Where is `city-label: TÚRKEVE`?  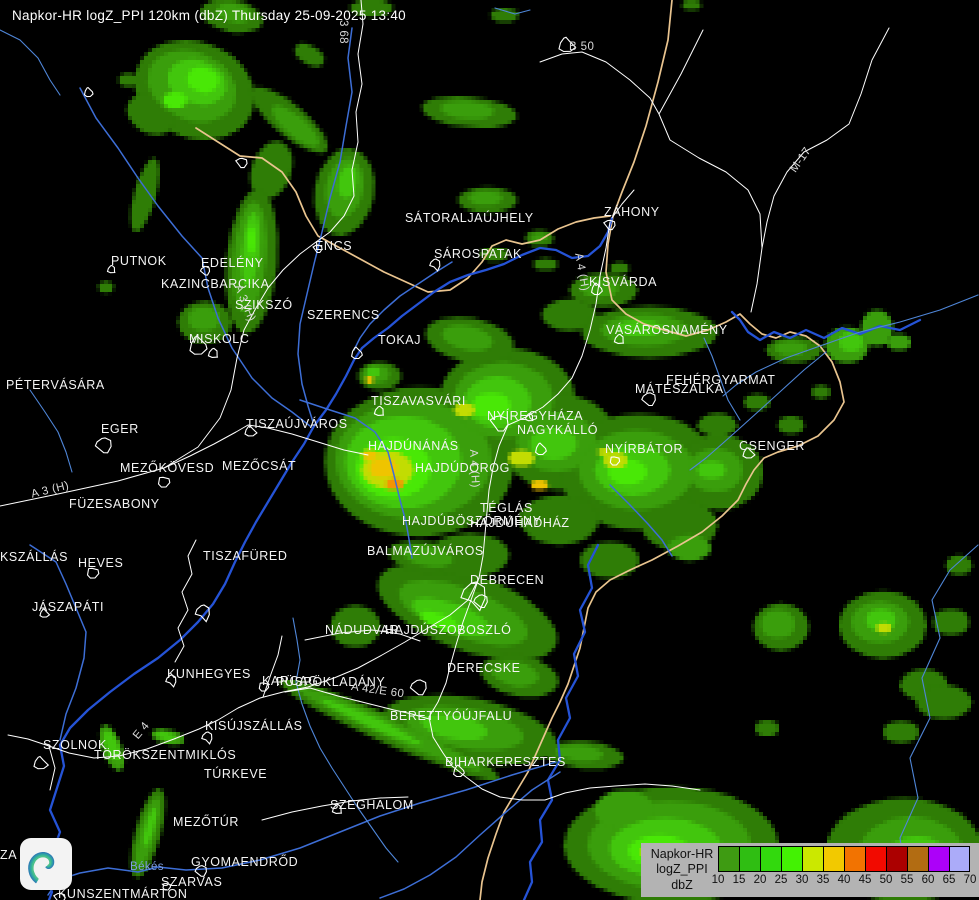
city-label: TÚRKEVE is located at coordinates (236, 774).